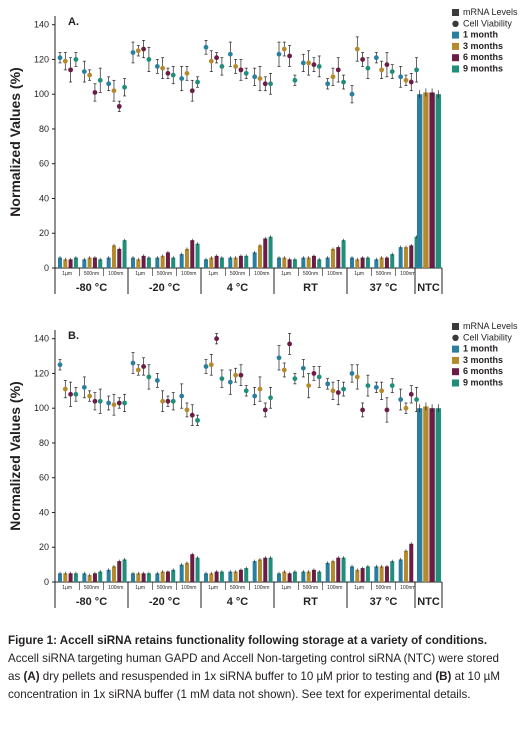  What do you see at coordinates (73, 336) in the screenshot?
I see `panel-label: B.` at bounding box center [73, 336].